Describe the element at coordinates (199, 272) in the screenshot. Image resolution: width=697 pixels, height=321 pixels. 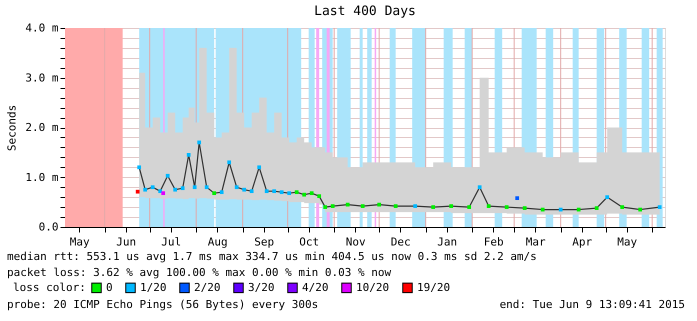
I see `text: packet loss: 3.62 % avg 100.00 % max 0.00 % min 0.03 % now` at that location.